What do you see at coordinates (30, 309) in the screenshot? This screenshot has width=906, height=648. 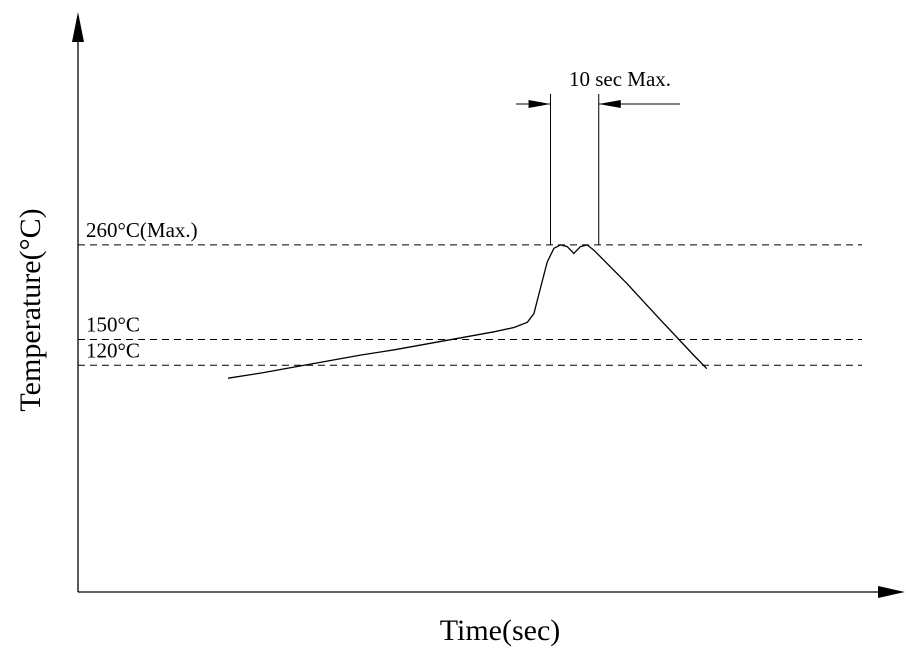 I see `y-axis-title: Temperature(°C)` at bounding box center [30, 309].